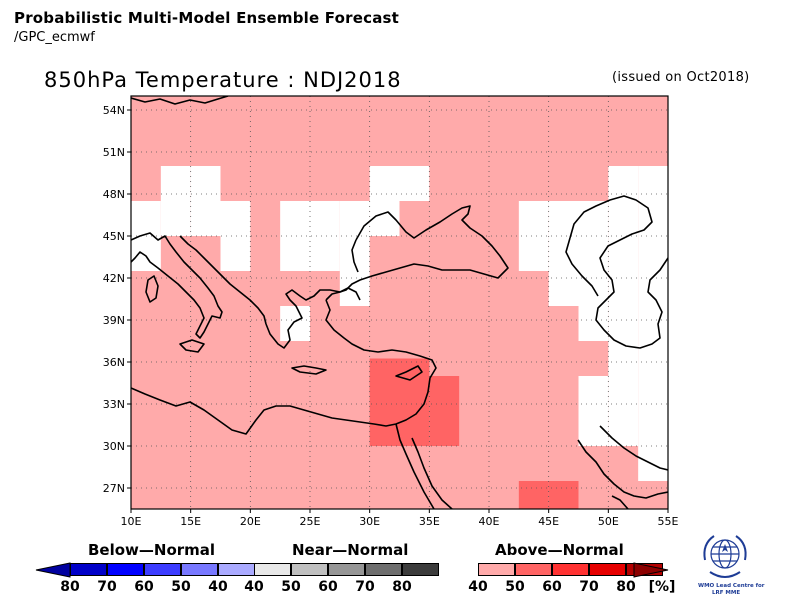 The width and height of the screenshot is (800, 600). Describe the element at coordinates (369, 521) in the screenshot. I see `lon-label: 30E` at that location.